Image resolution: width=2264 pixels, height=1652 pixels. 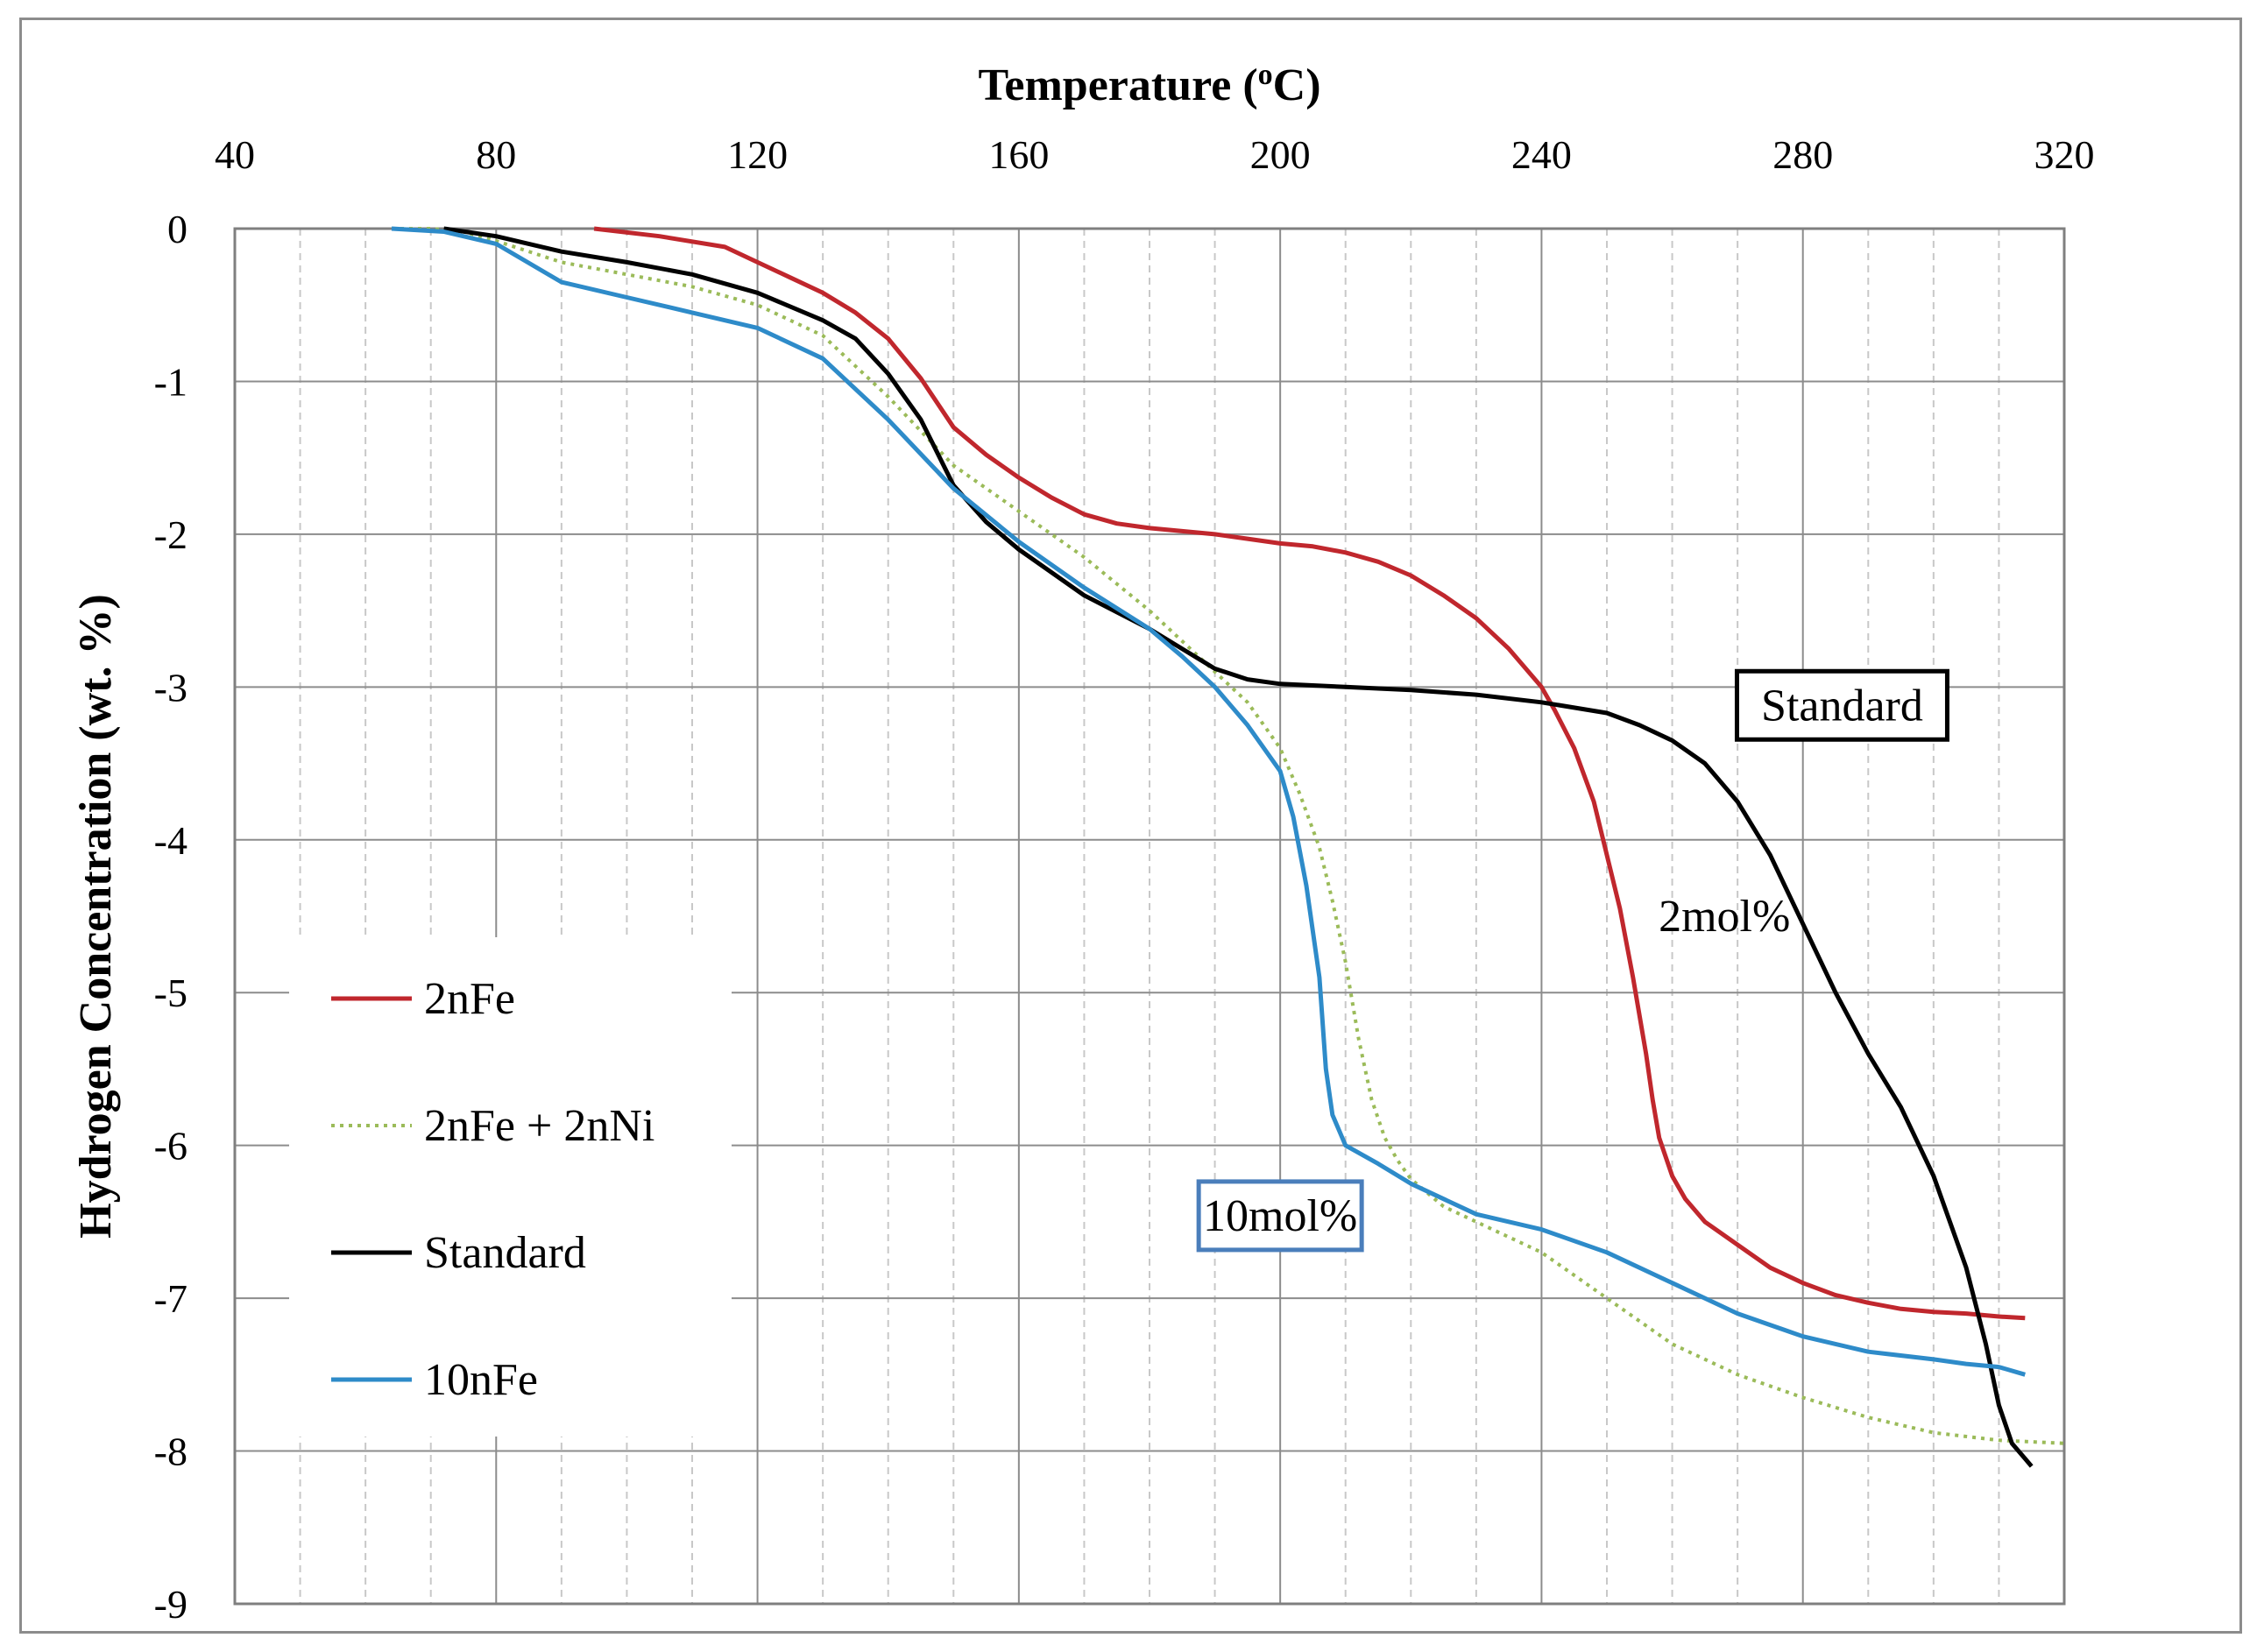 I want to click on annotation-standard: Standard, so click(x=1841, y=705).